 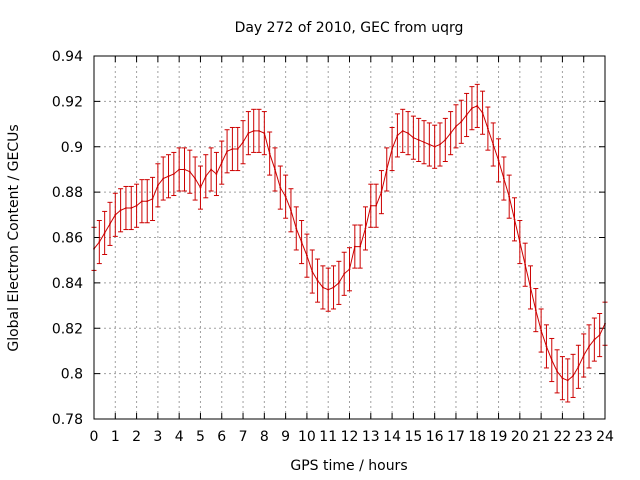 I want to click on x-tick-label: 0, so click(x=94, y=437).